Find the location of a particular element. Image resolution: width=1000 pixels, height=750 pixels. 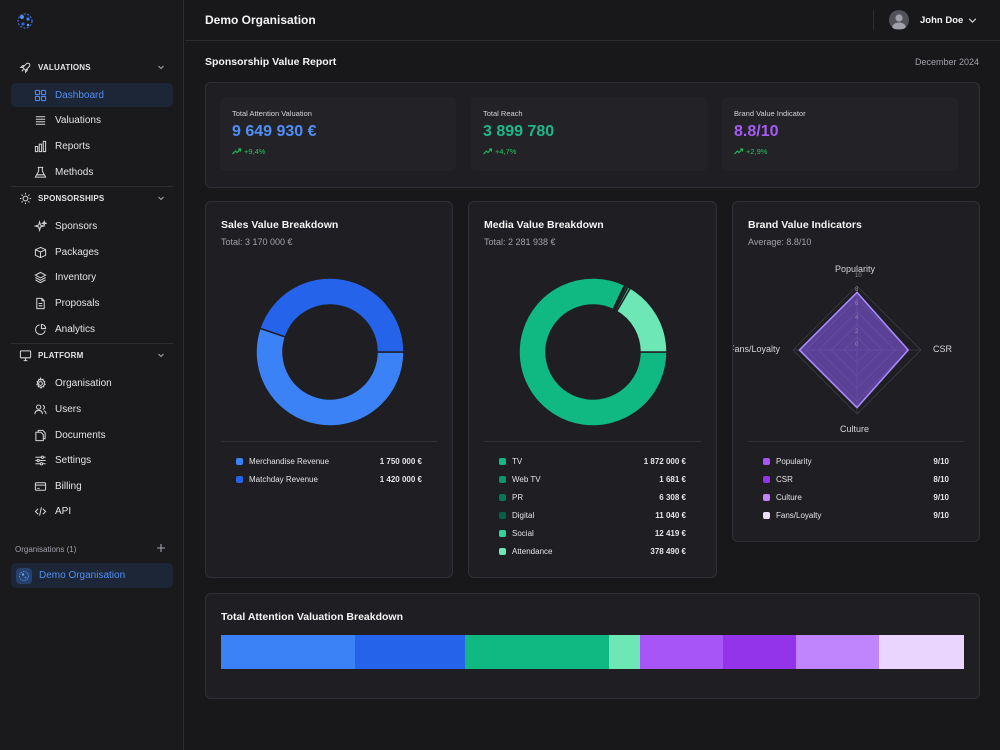

sidebar-item-valuations: Valuations is located at coordinates (92, 120).